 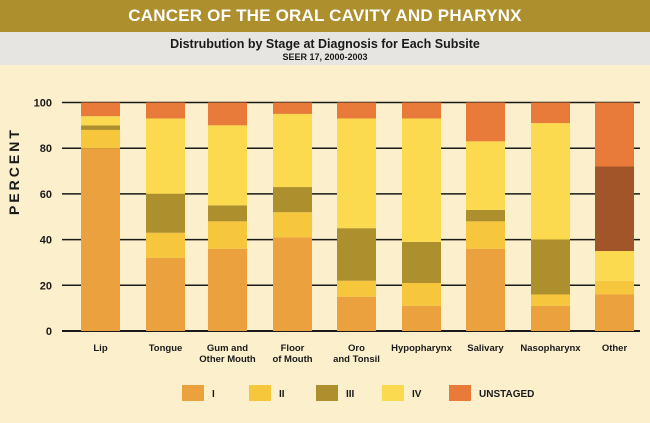 I want to click on legend-label: IV, so click(x=417, y=394).